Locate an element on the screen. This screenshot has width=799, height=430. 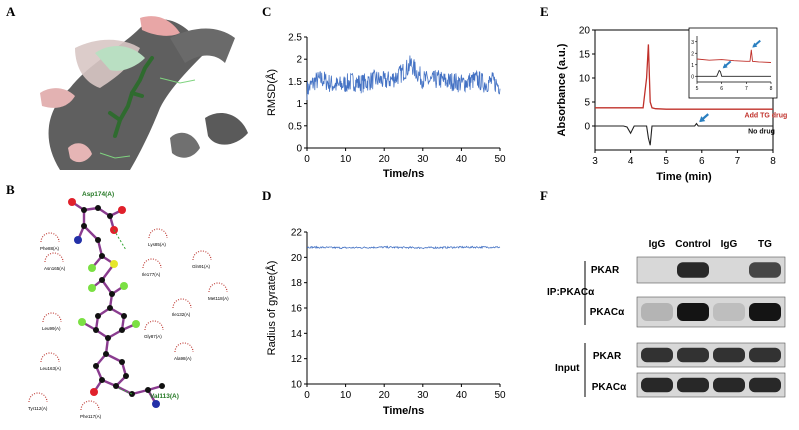
main-peak-arrowhead is located at coordinates (702, 119).